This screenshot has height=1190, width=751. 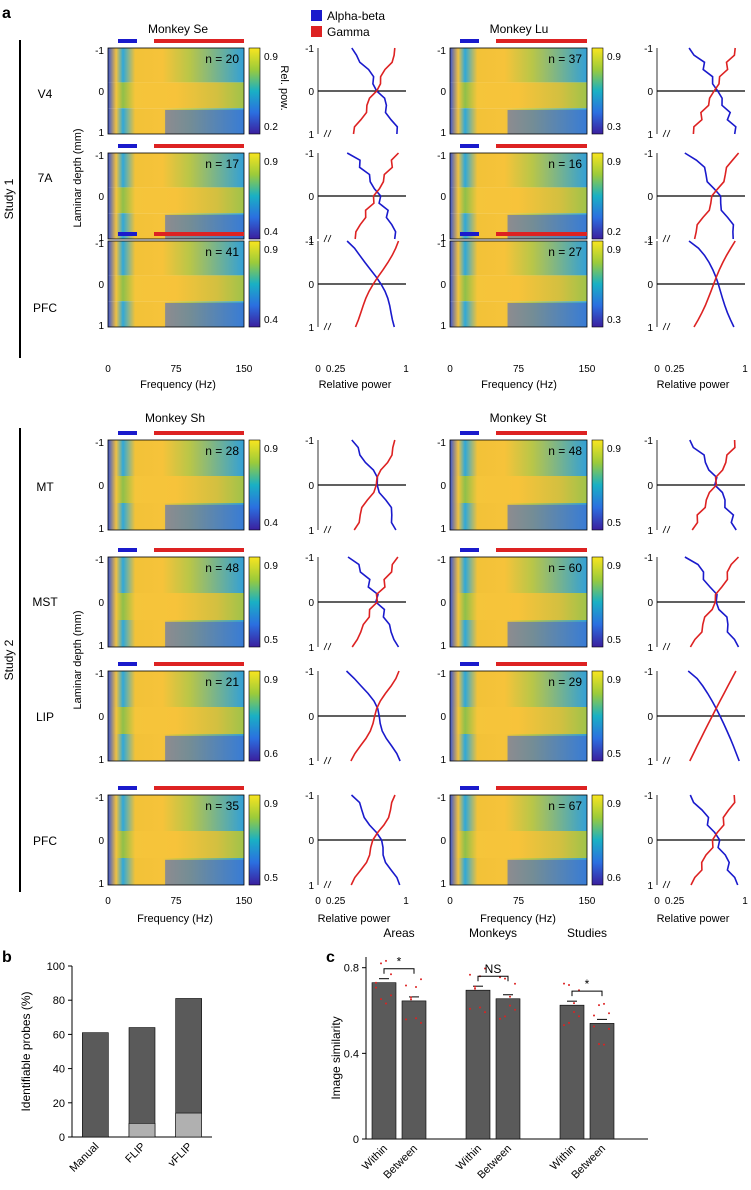 What do you see at coordinates (565, 59) in the screenshot?
I see `n-count: n = 37` at bounding box center [565, 59].